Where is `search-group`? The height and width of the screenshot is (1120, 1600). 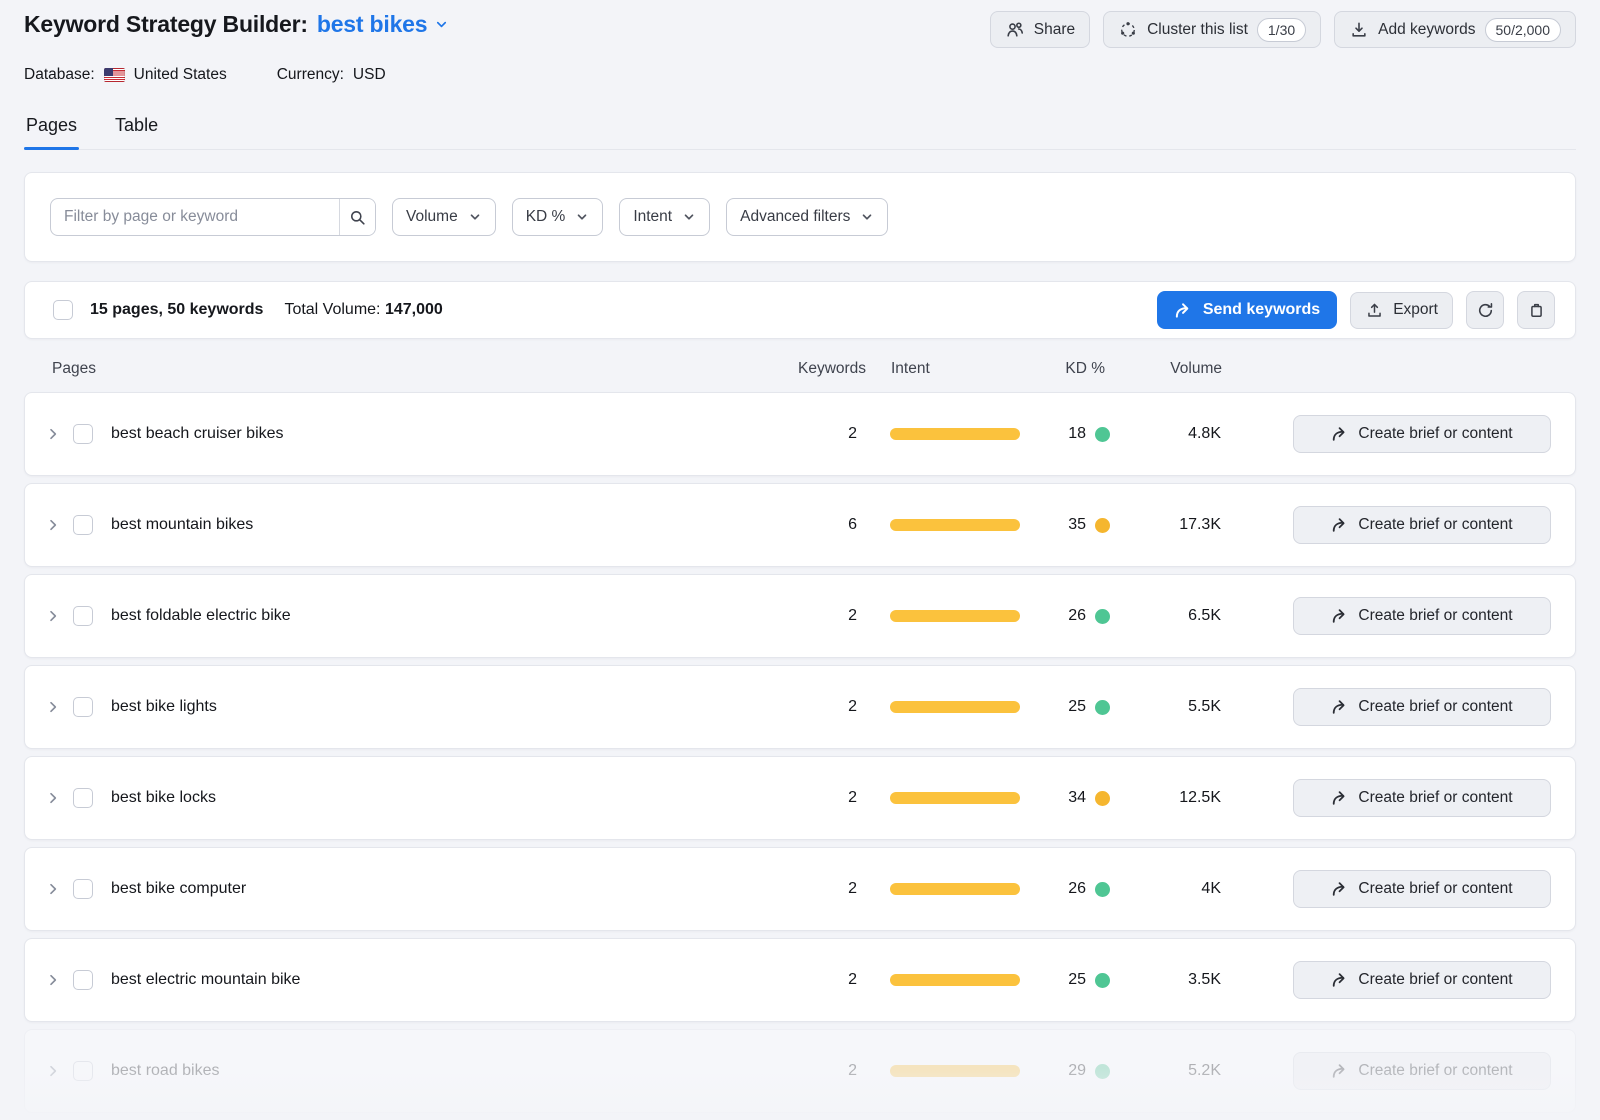 search-group is located at coordinates (213, 217).